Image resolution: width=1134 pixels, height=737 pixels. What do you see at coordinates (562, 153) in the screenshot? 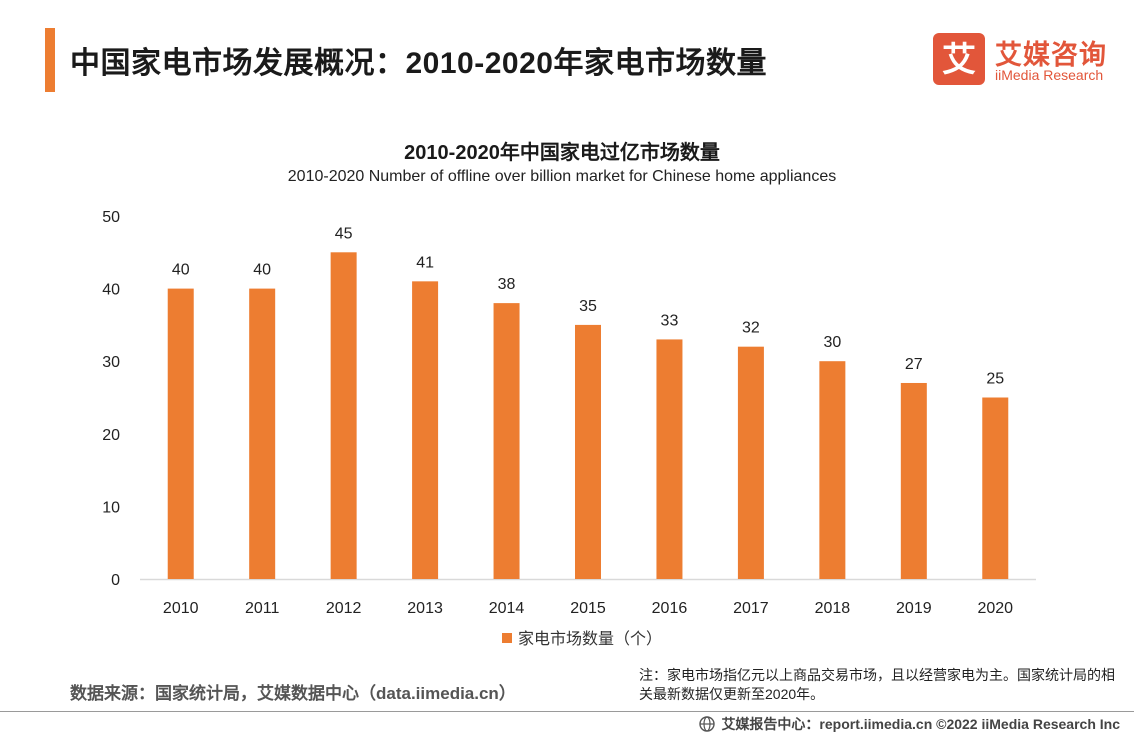
I see `chart-title: 2010-2020年中国家电过亿市场数量` at bounding box center [562, 153].